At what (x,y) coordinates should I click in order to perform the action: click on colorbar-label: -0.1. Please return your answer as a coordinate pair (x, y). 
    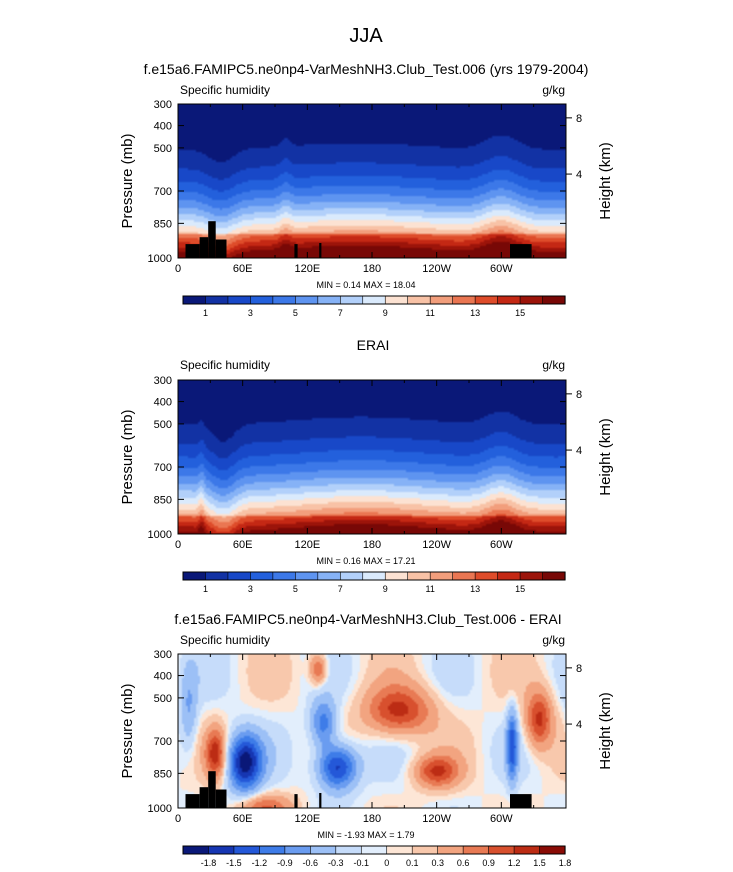
    Looking at the image, I should click on (362, 863).